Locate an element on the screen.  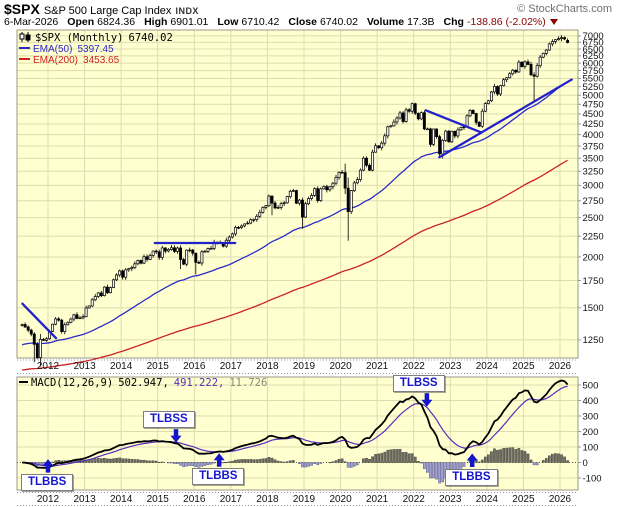
svg-text: -100 is located at coordinates (592, 478).